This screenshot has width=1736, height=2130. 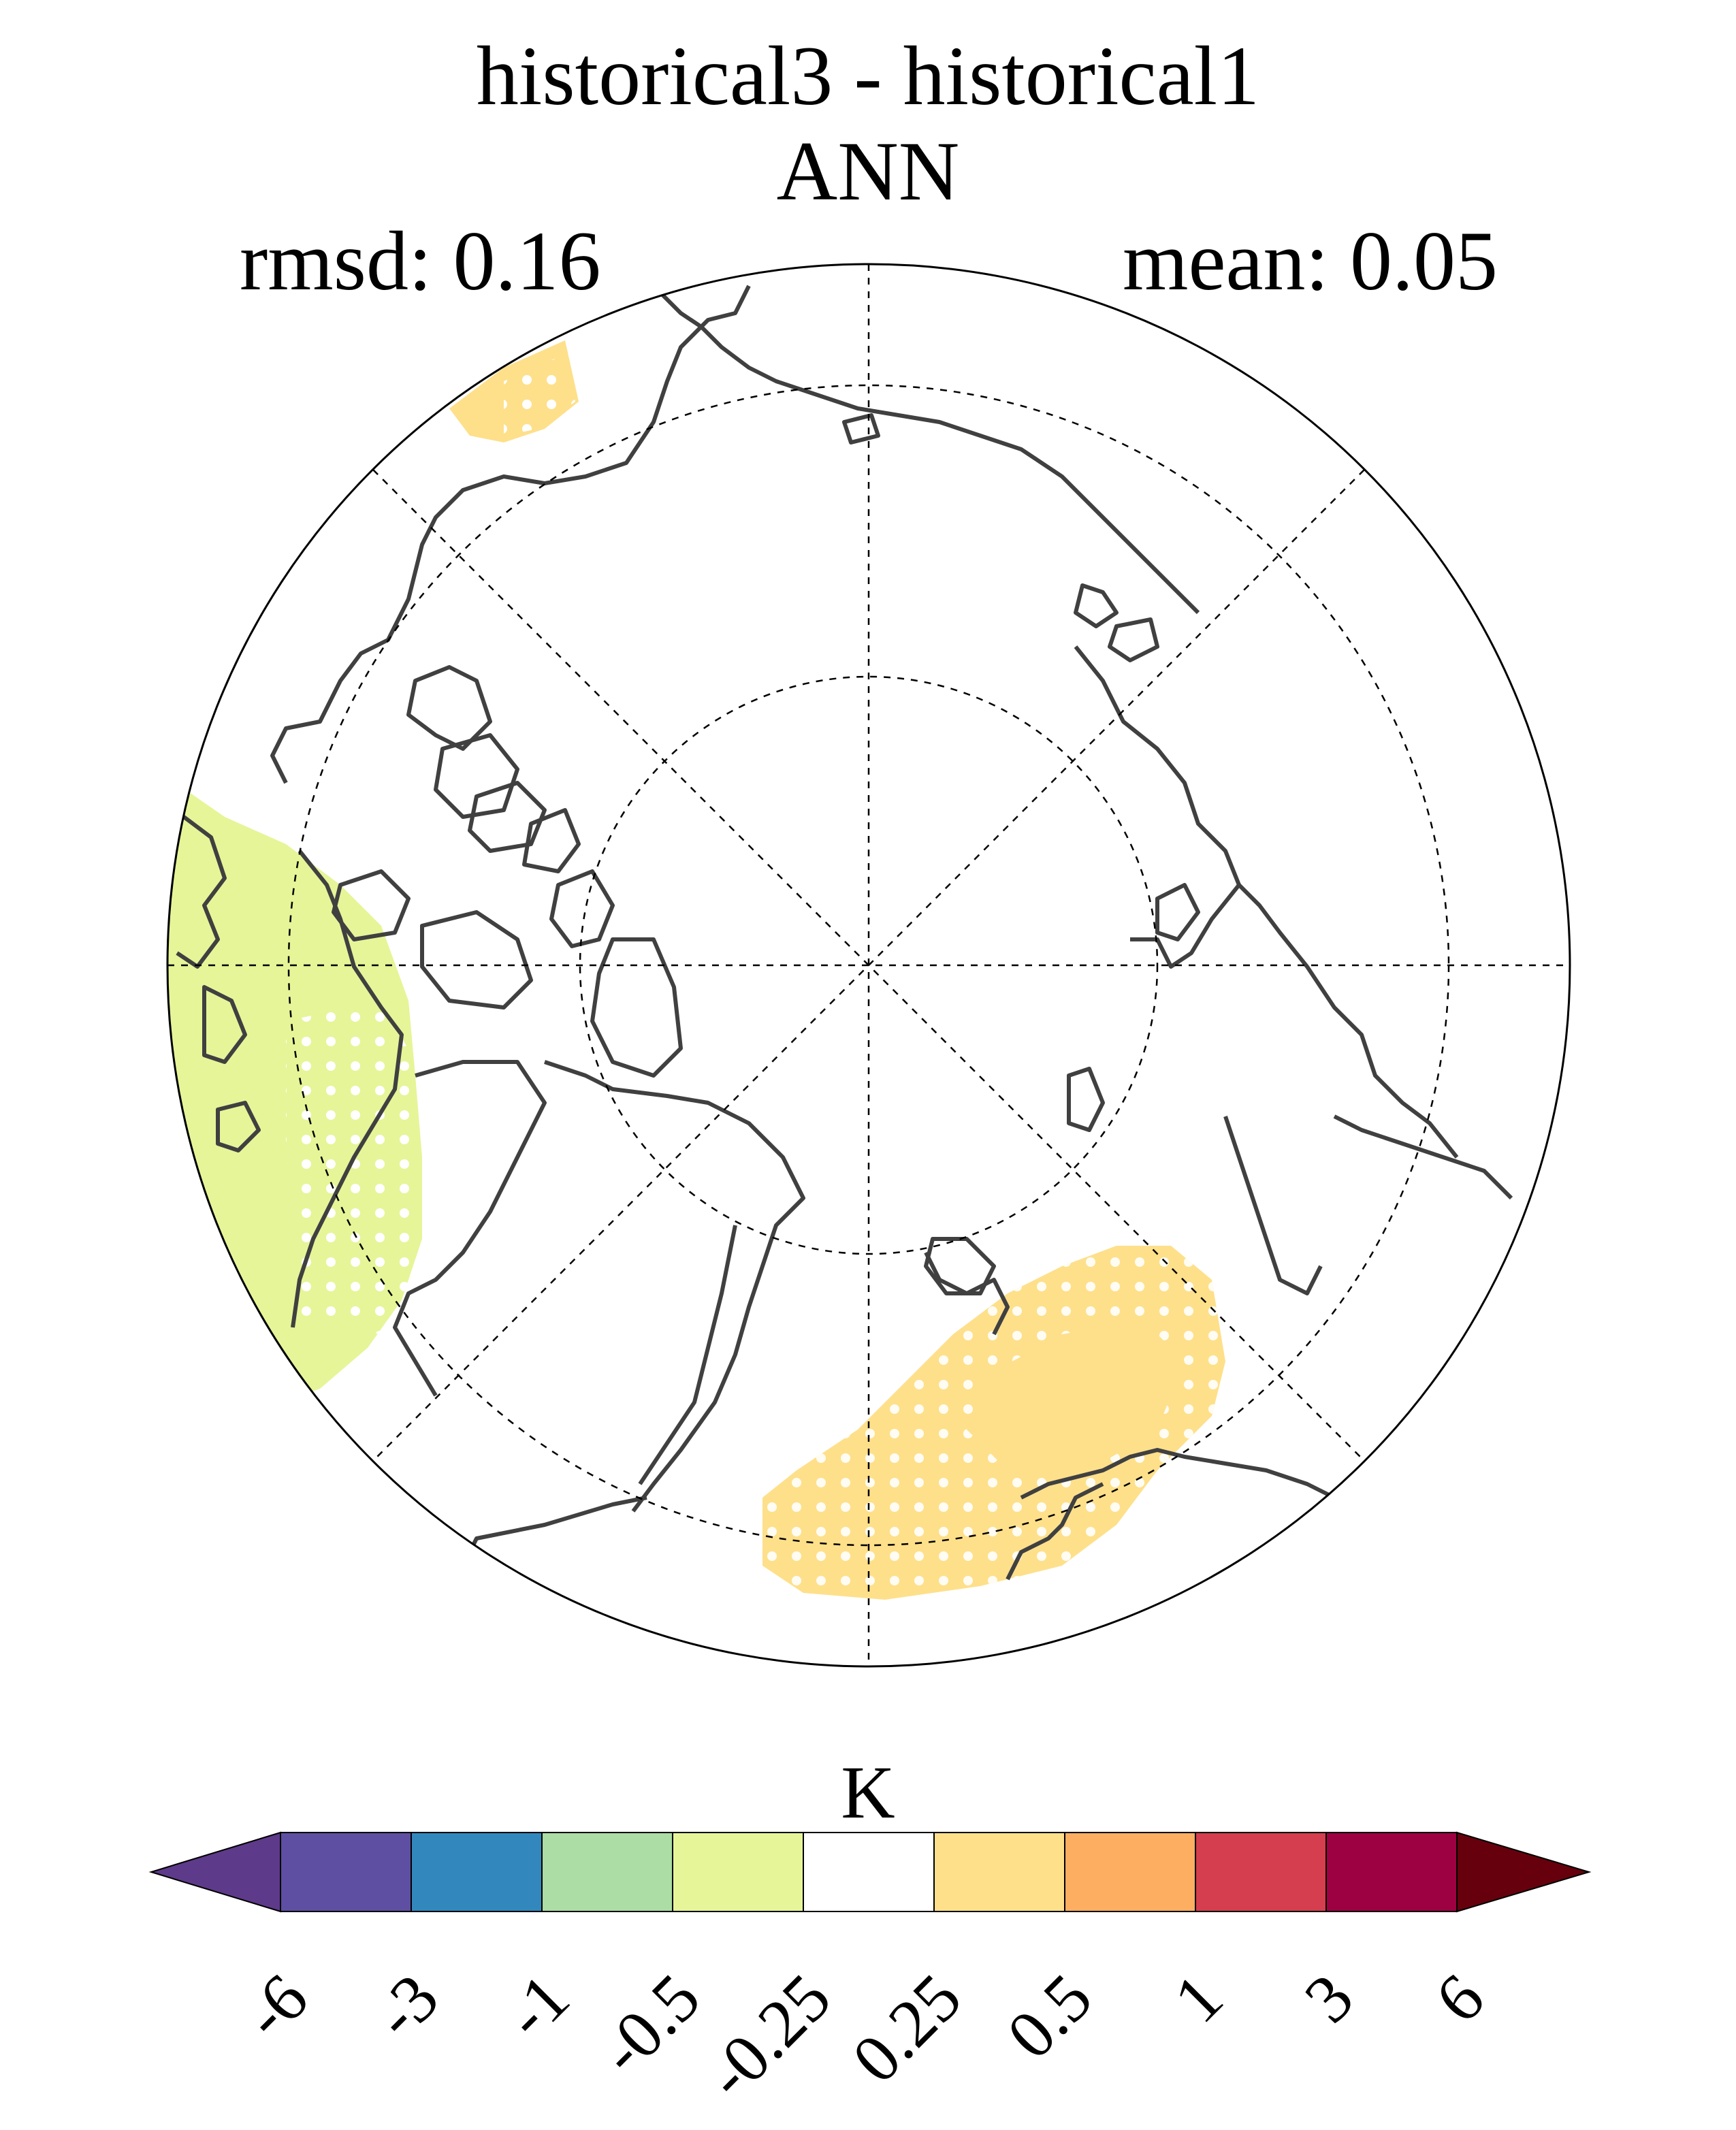 What do you see at coordinates (1310, 261) in the screenshot?
I see `mean-label: mean: 0.05` at bounding box center [1310, 261].